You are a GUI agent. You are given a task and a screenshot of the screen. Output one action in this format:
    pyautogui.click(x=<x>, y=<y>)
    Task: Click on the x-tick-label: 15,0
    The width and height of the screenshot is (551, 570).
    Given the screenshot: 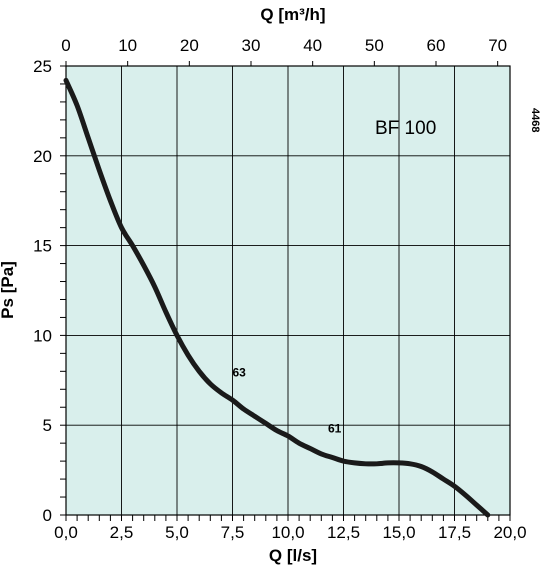 What is the action you would take?
    pyautogui.click(x=398, y=532)
    